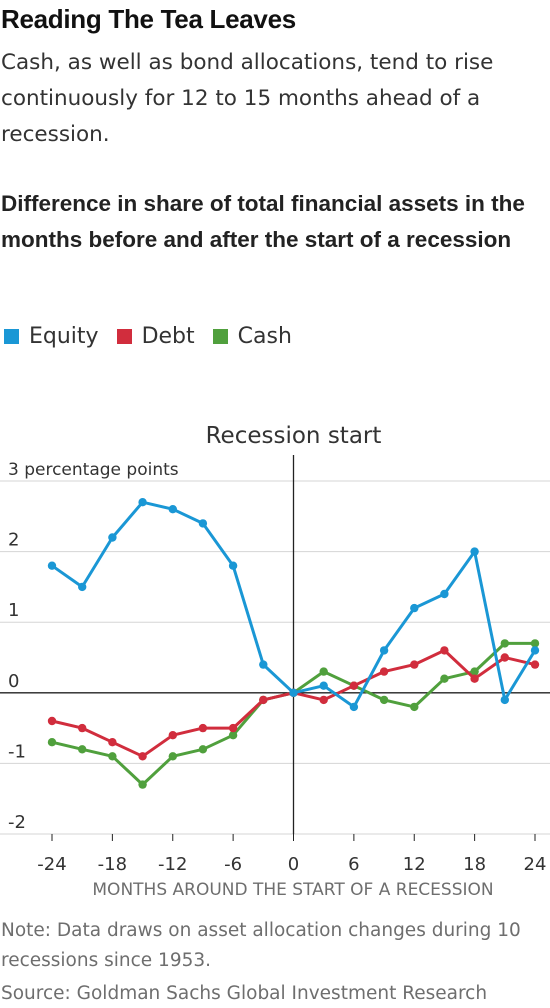 The width and height of the screenshot is (550, 1008). Describe the element at coordinates (93, 470) in the screenshot. I see `y-tick-label: 3 percentage points` at that location.